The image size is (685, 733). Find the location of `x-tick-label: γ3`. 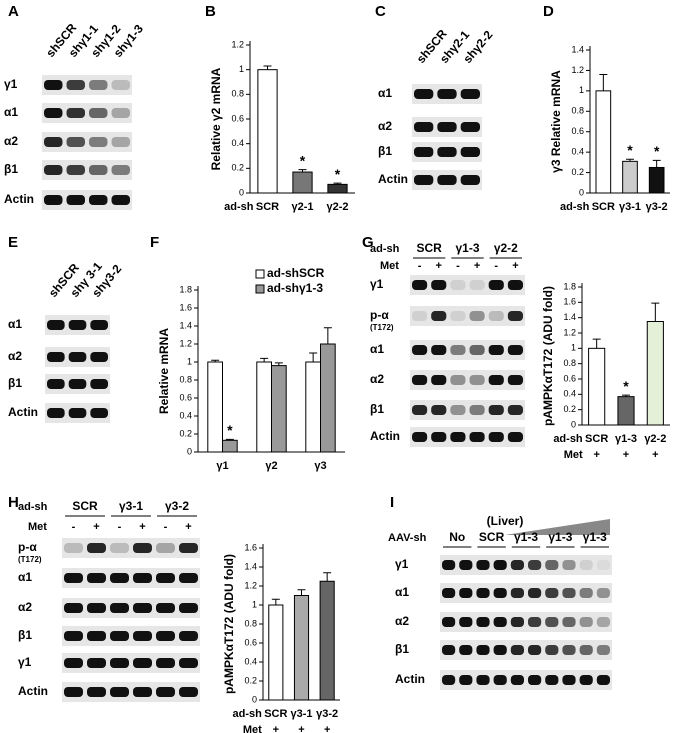

x-tick-label: γ3 is located at coordinates (320, 466).